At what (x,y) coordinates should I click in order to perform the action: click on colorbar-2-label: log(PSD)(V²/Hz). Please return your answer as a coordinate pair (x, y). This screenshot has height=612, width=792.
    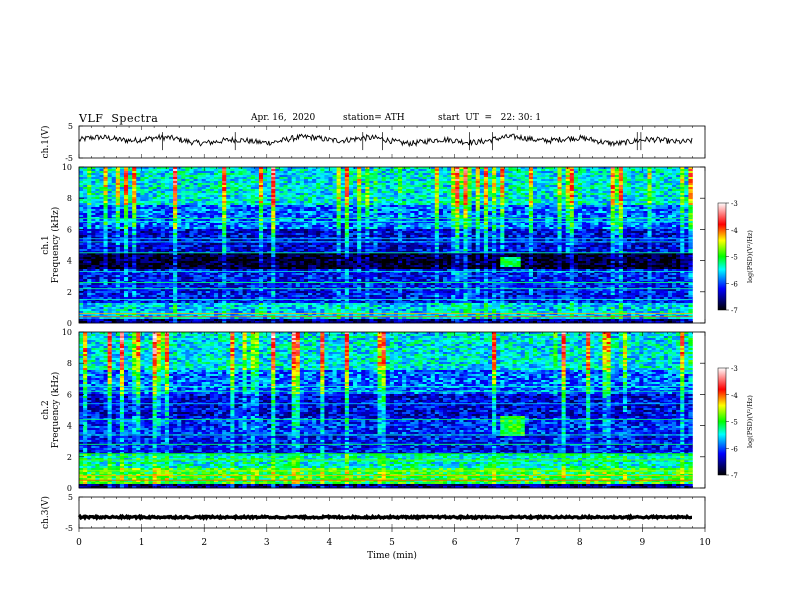
    Looking at the image, I should click on (750, 421).